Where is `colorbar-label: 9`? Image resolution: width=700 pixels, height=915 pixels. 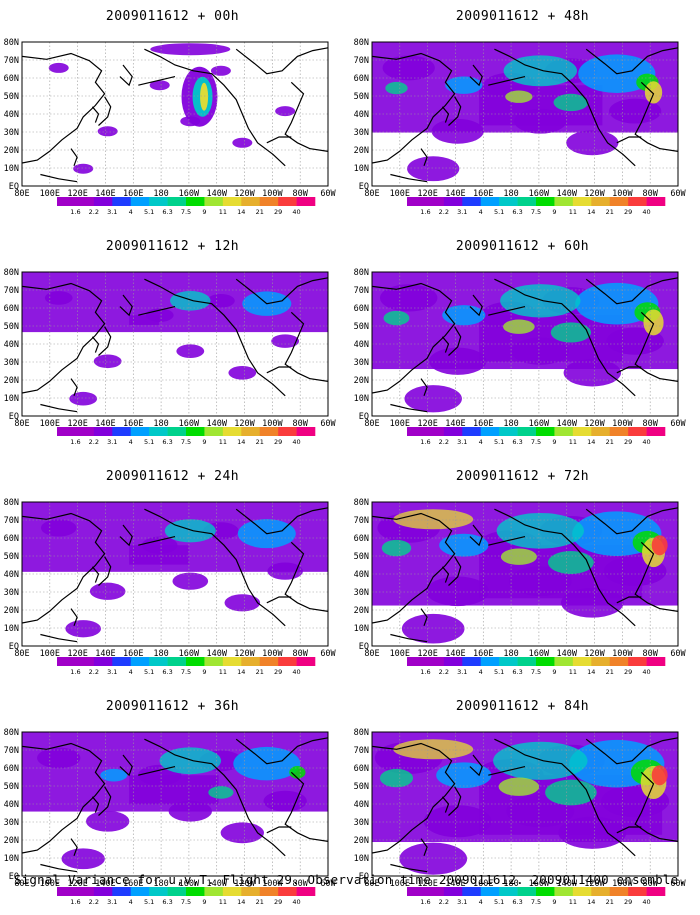 colorbar-label: 9 is located at coordinates (204, 672).